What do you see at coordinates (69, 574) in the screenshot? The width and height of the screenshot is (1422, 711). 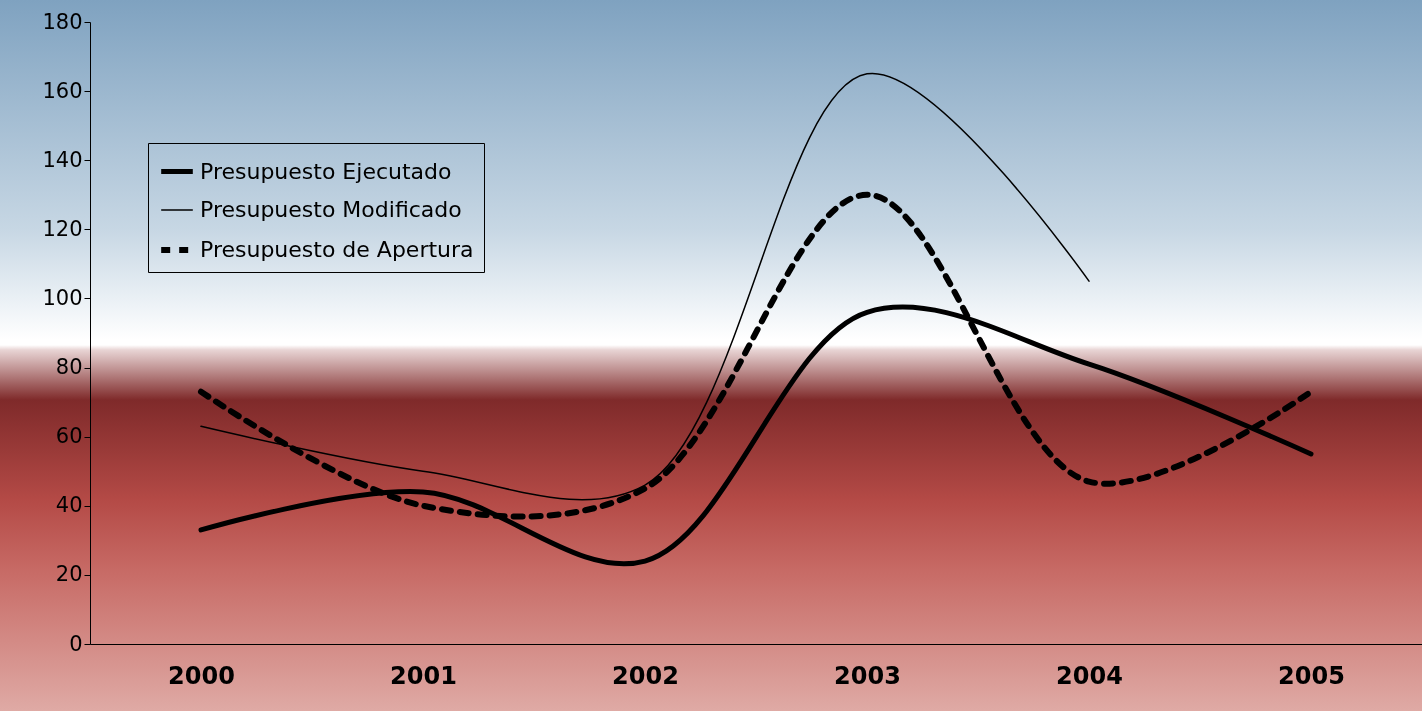 I see `y-tick-label: 20` at bounding box center [69, 574].